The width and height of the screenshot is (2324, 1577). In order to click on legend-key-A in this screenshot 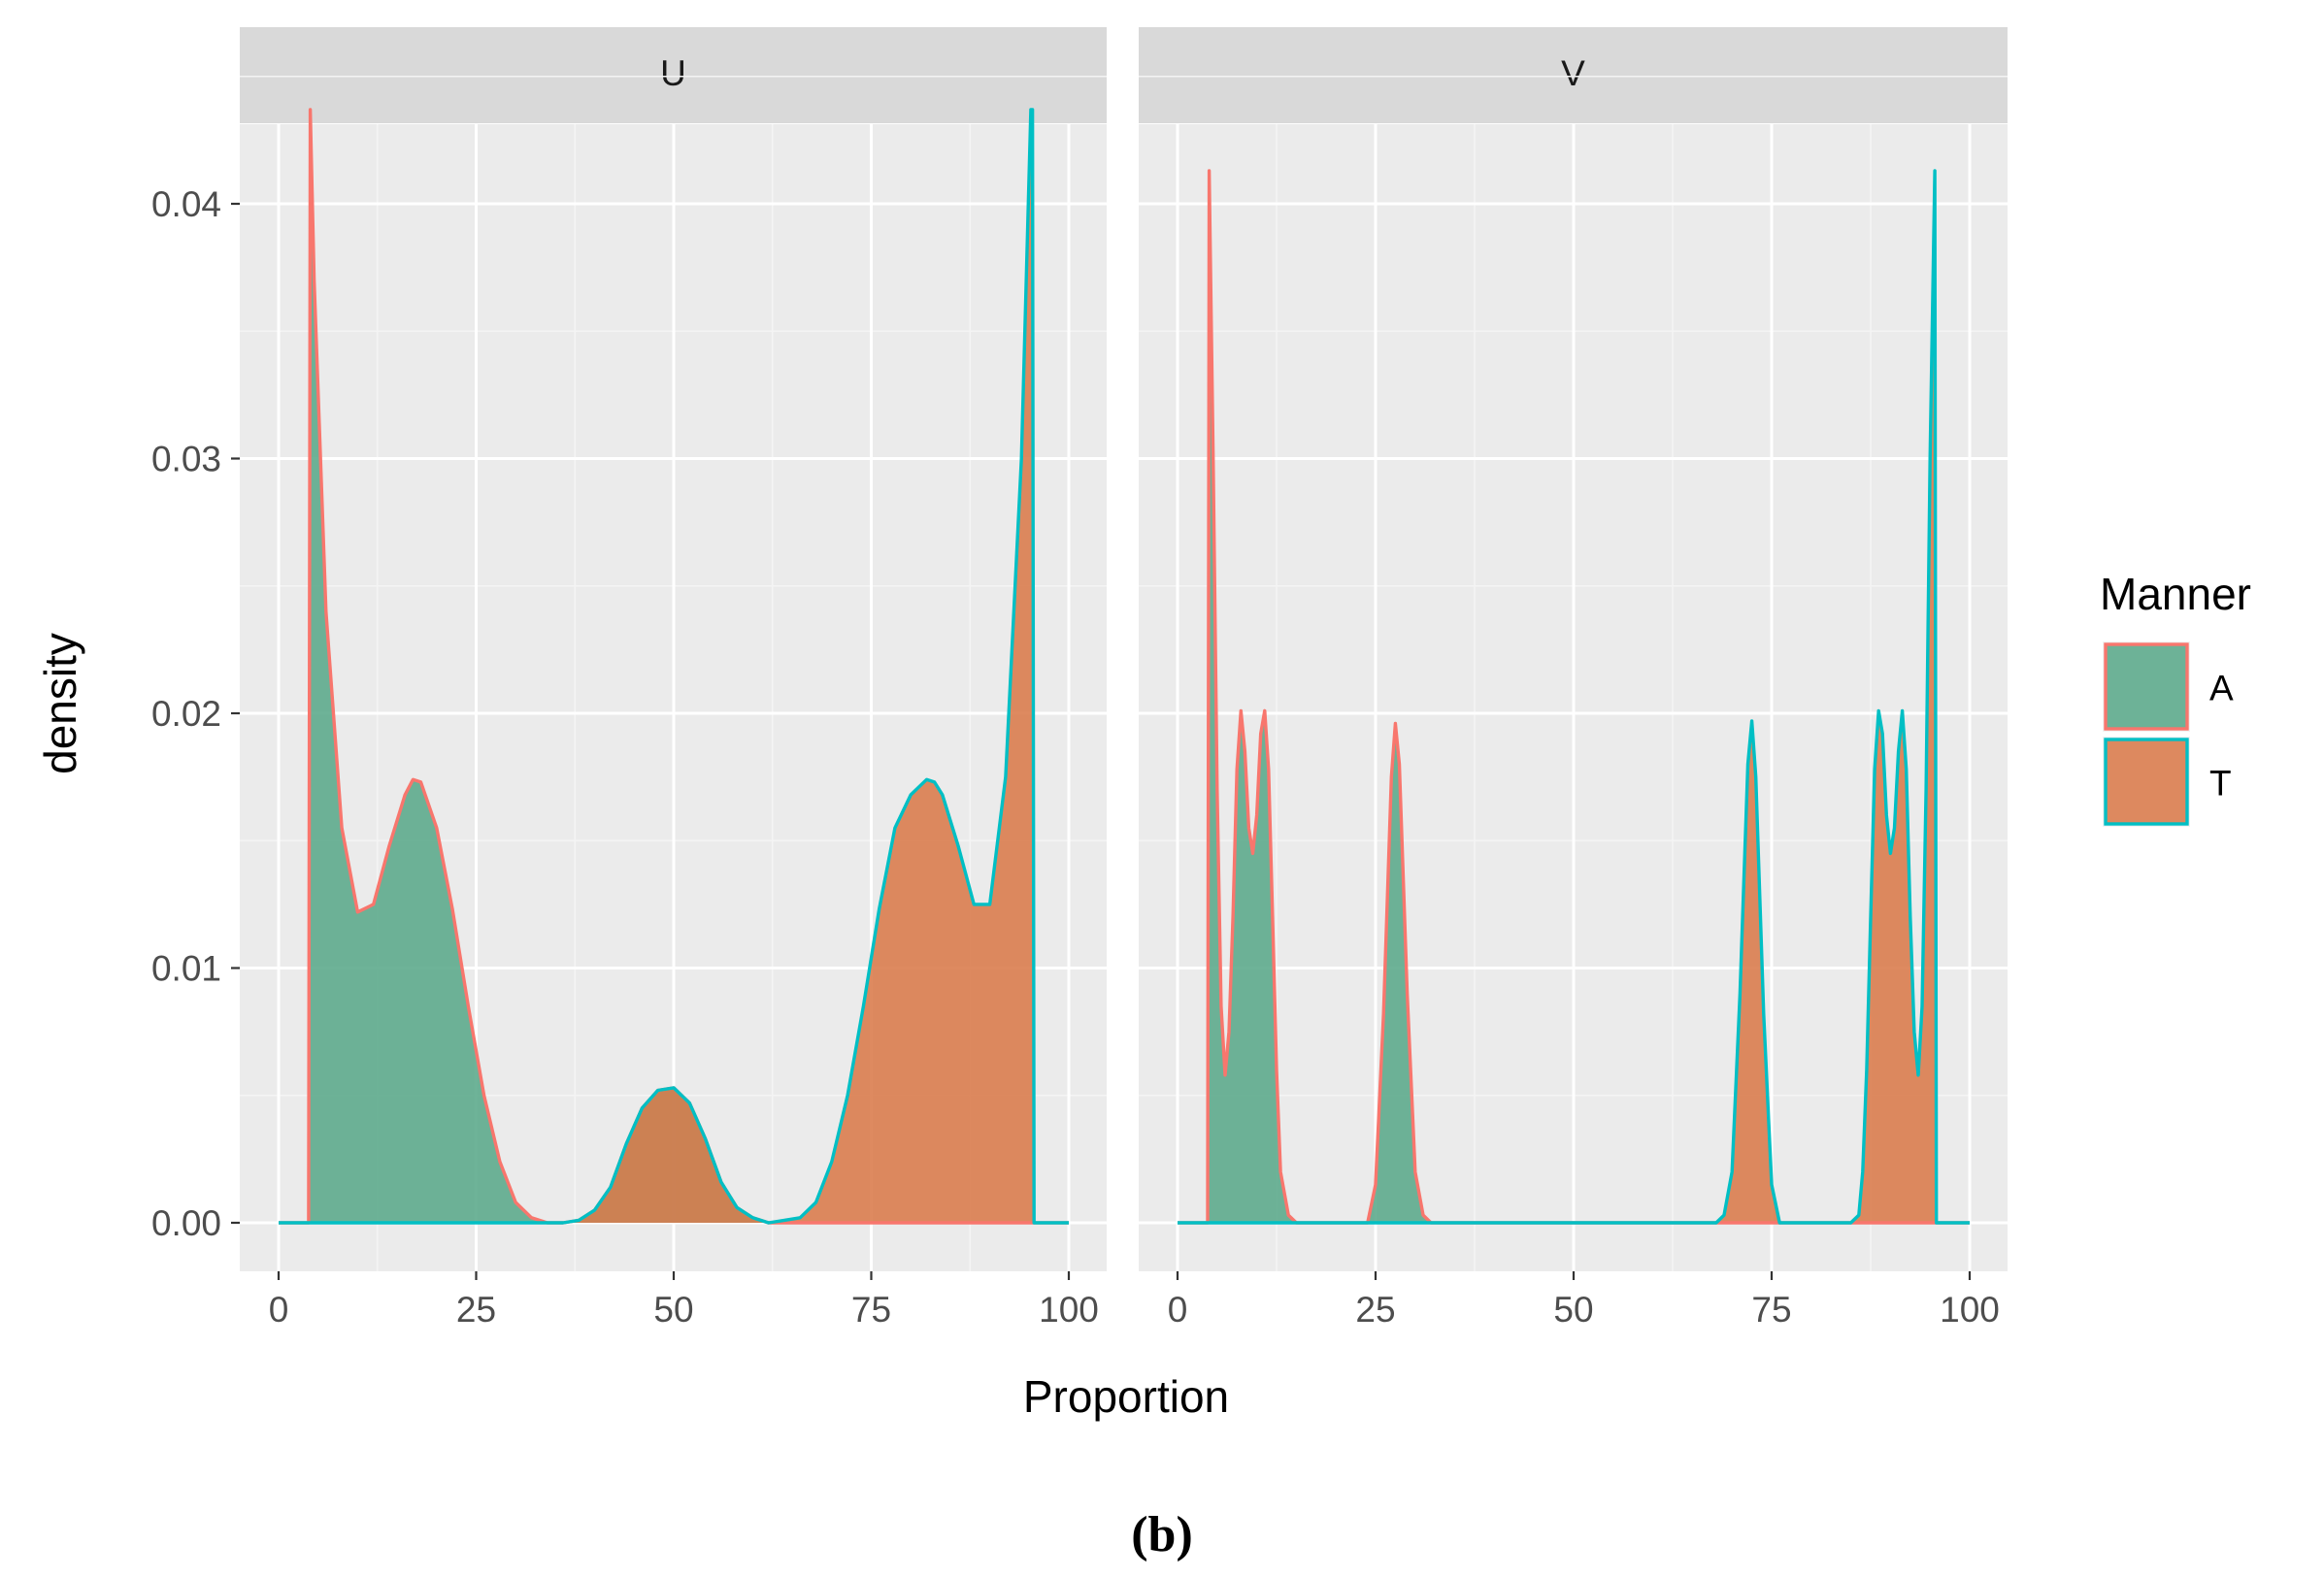, I will do `click(2146, 686)`.